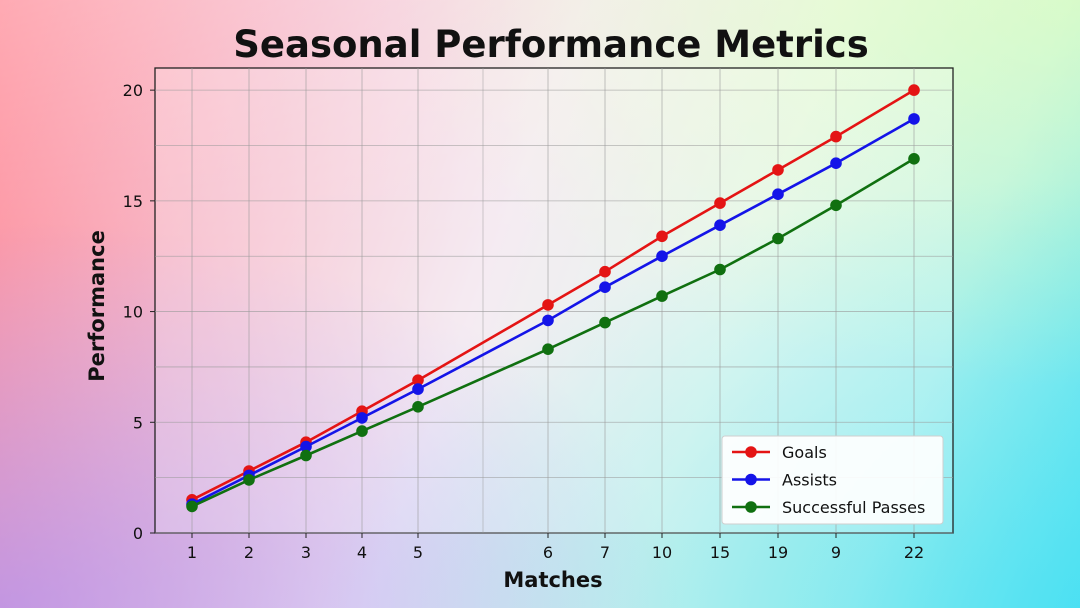 This screenshot has width=1080, height=608. Describe the element at coordinates (809, 480) in the screenshot. I see `legend-label: Assists` at that location.